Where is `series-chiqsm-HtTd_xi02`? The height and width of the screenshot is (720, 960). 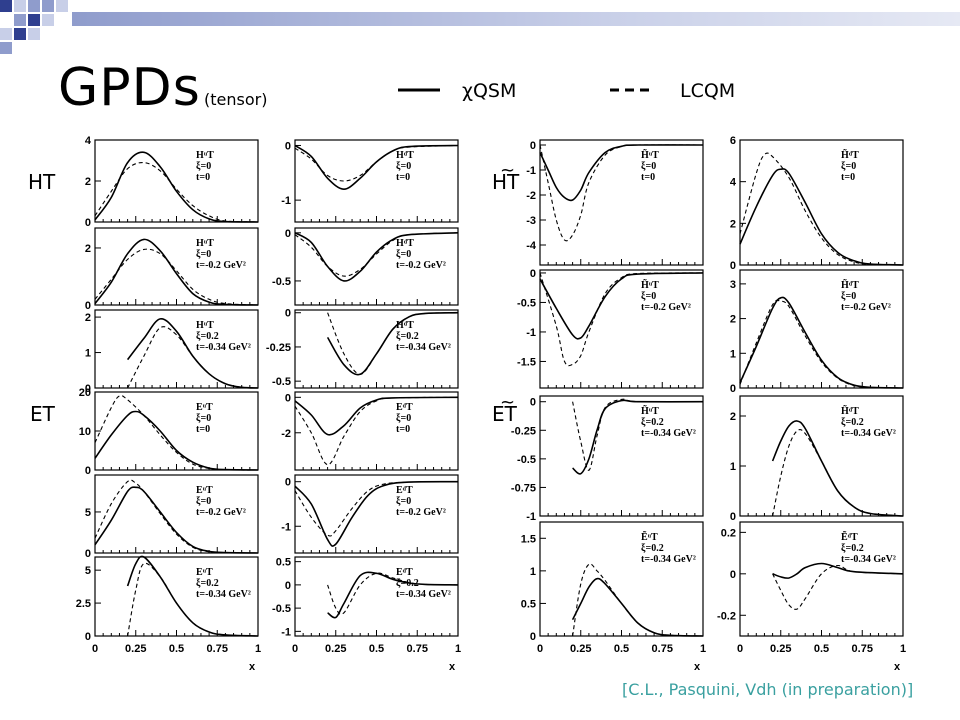 series-chiqsm-HtTd_xi02 is located at coordinates (837, 468).